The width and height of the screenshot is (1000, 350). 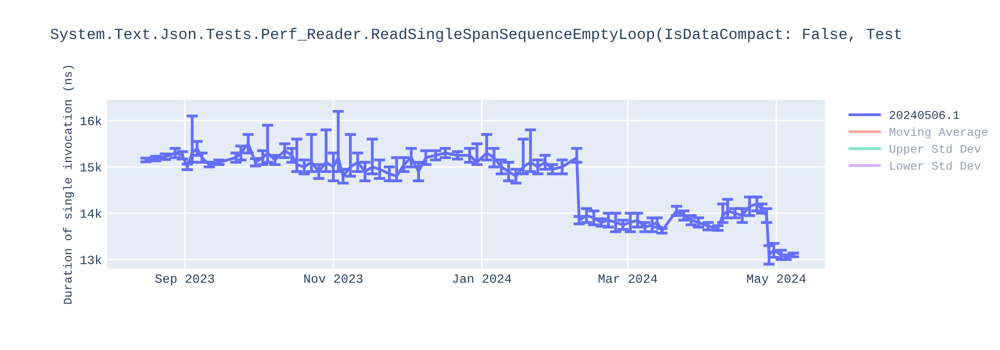 I want to click on legend-label: Lower Std Dev, so click(x=935, y=165).